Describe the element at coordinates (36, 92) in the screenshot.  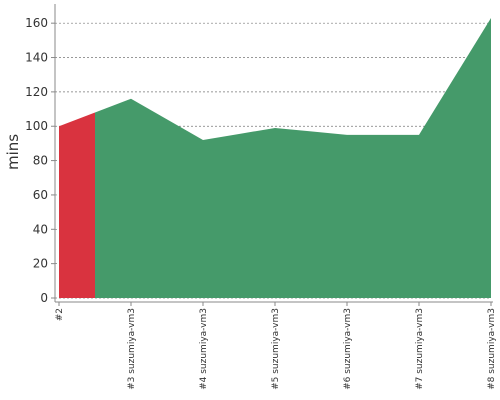
I see `y-tick-label: 120` at that location.